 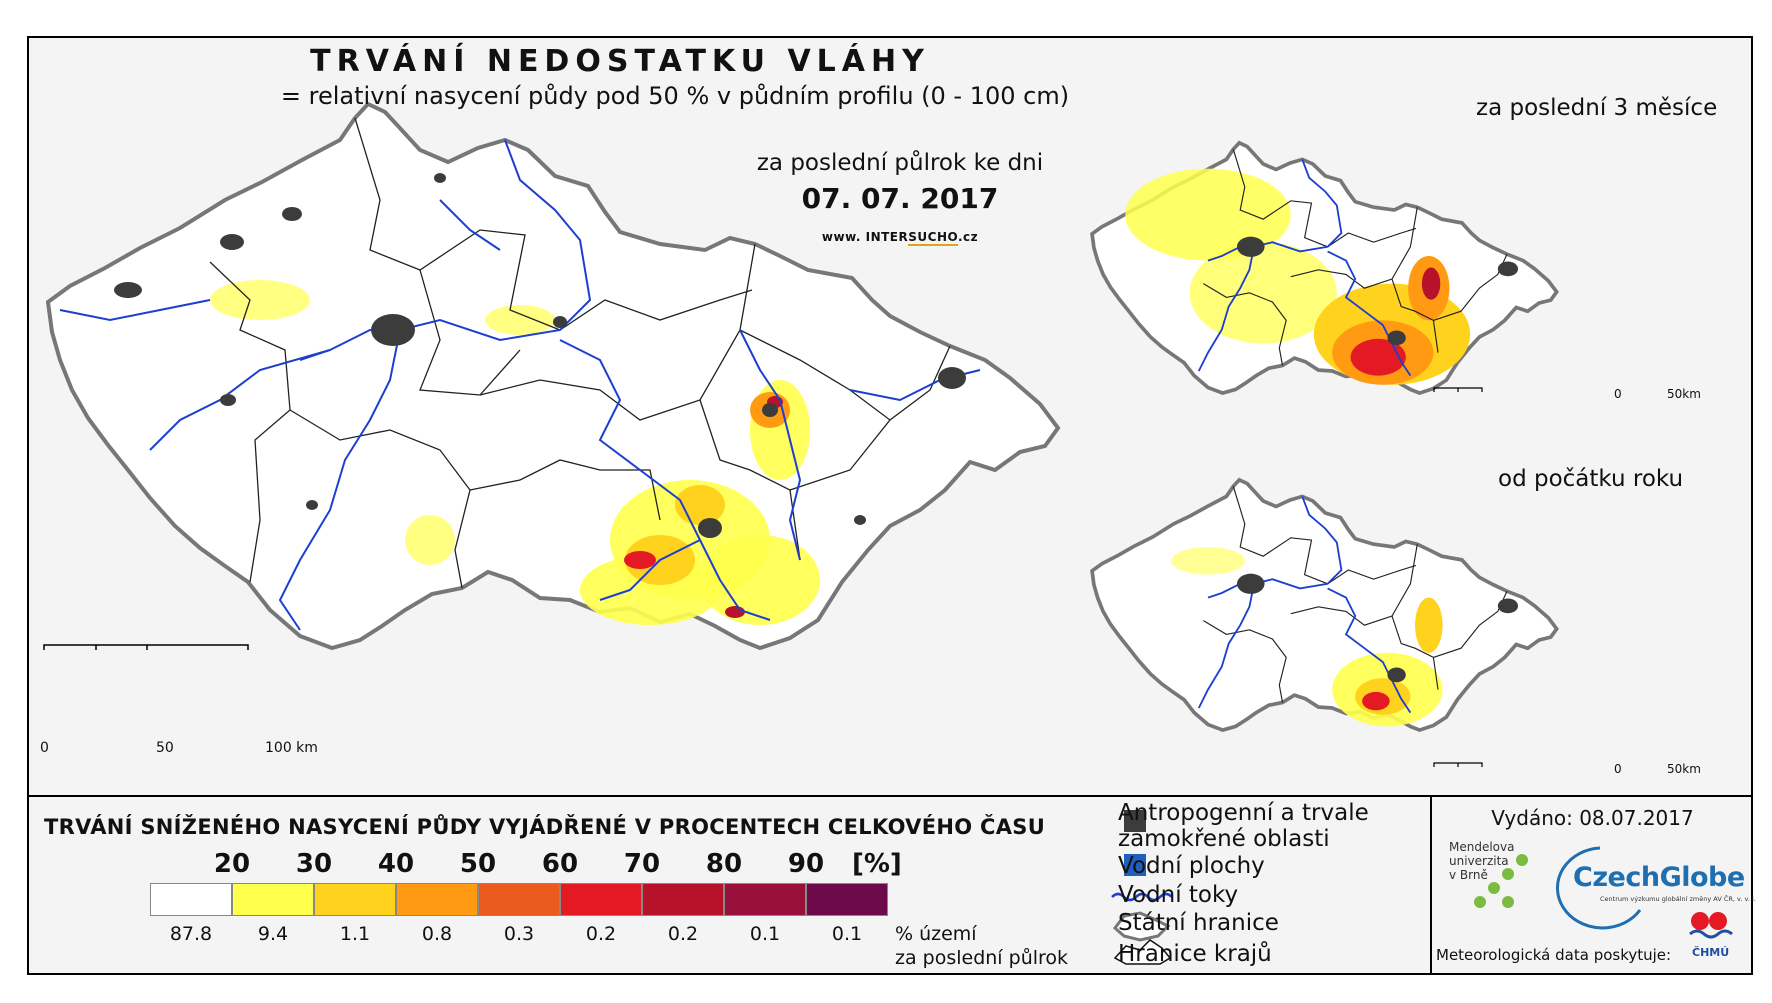 I want to click on water-symbol, so click(x=1135, y=865).